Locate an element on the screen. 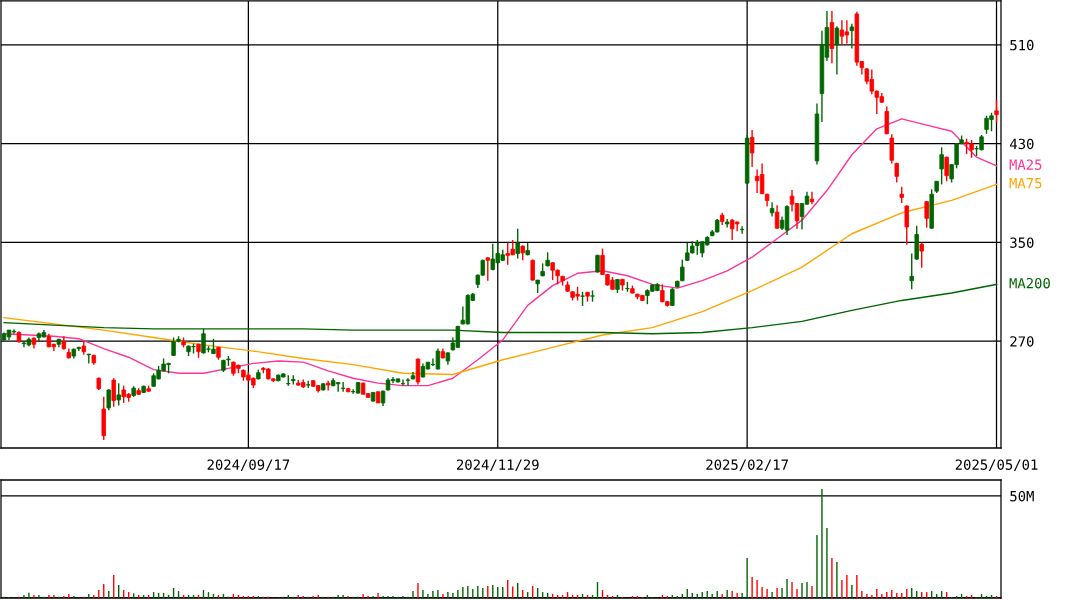 This screenshot has height=600, width=1065. x-tick-label: 2025/02/17 is located at coordinates (747, 465).